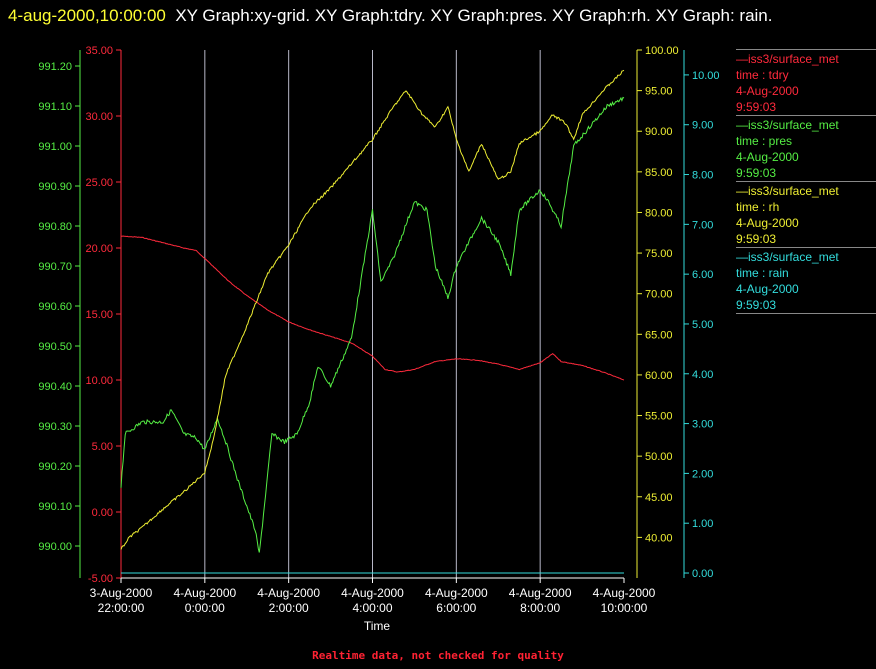  Describe the element at coordinates (706, 76) in the screenshot. I see `rain-tick-label: 10.00` at that location.